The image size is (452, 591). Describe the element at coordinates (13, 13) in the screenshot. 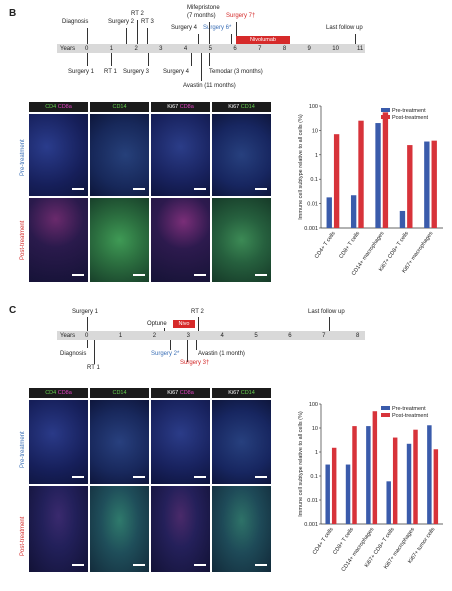

I see `panel-b-letter: B` at that location.